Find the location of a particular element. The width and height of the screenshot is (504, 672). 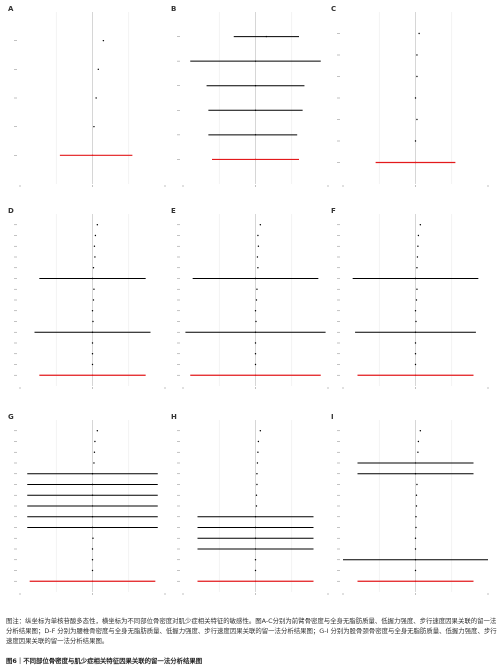

panel-label: F is located at coordinates (333, 211).